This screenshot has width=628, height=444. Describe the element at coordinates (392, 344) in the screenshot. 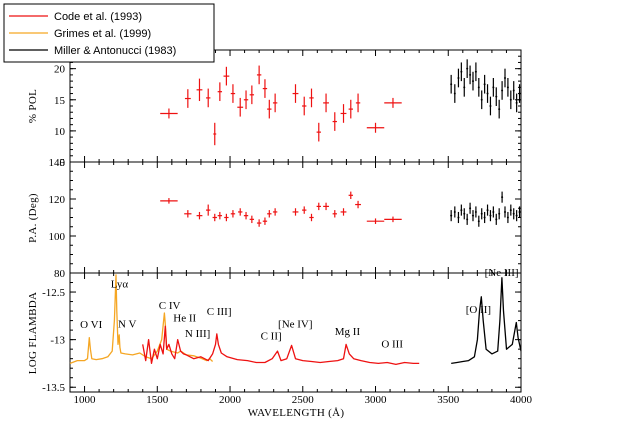

I see `line-annotation: O III` at that location.